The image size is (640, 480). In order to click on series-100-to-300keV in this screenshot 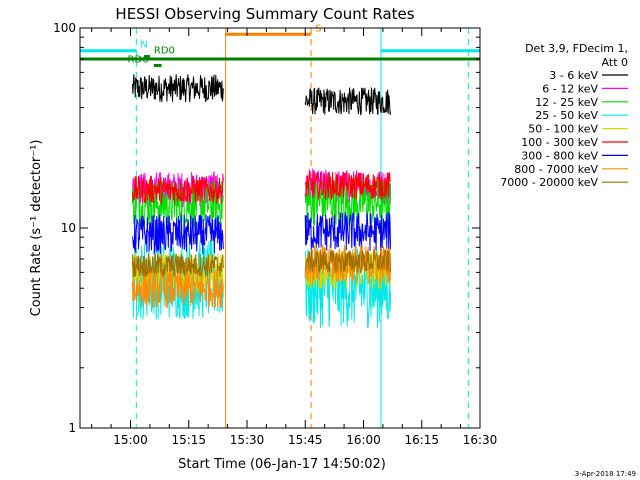, I will do `click(261, 187)`.